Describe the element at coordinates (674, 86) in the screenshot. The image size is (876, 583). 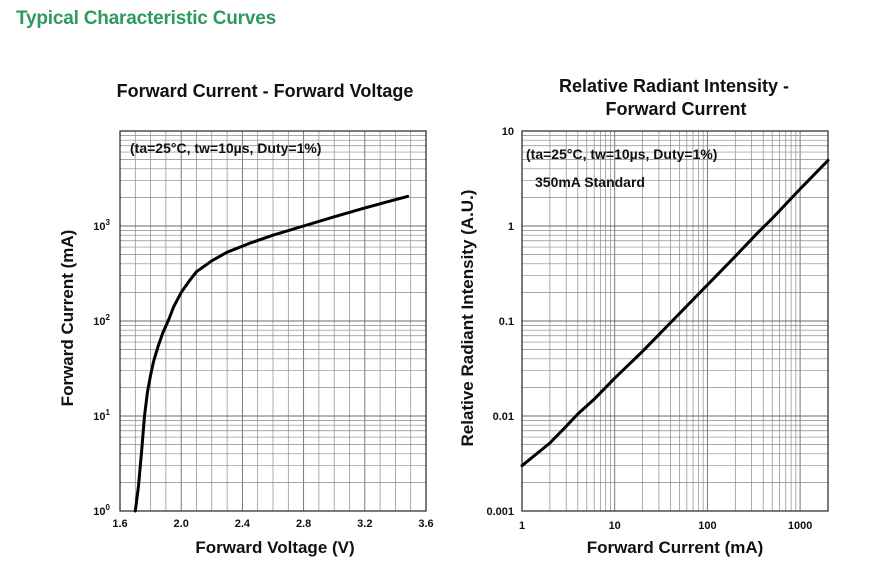
I see `chart-title-line-1: Relative Radiant Intensity -` at that location.